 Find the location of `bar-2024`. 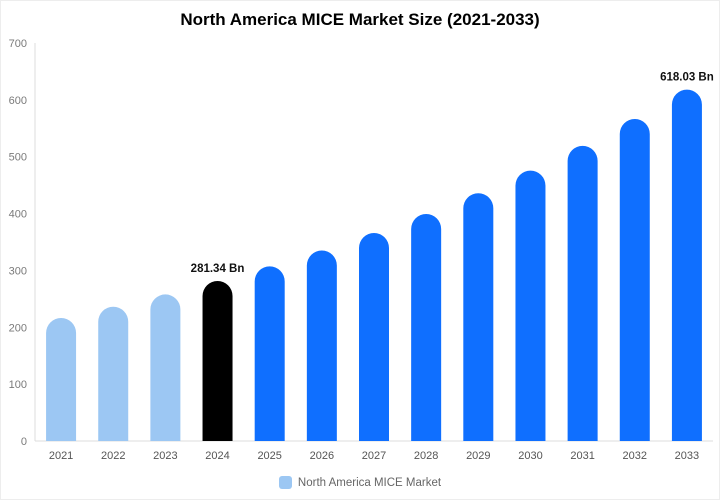

bar-2024 is located at coordinates (217, 361).